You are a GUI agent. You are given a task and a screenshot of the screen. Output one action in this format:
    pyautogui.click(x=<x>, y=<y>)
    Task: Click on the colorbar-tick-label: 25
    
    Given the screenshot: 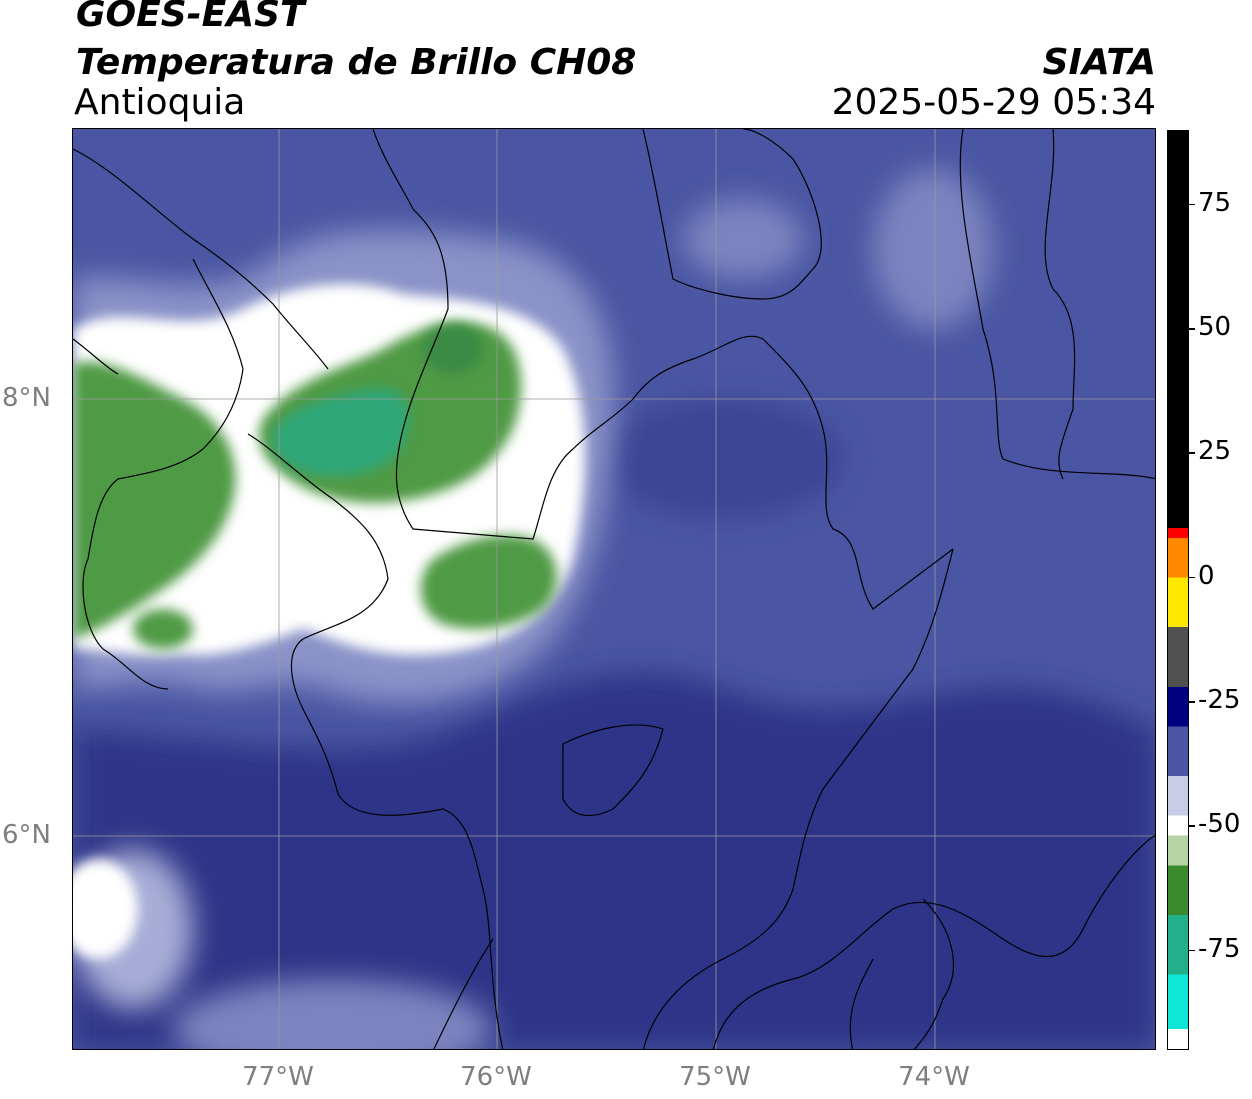 What is the action you would take?
    pyautogui.click(x=1215, y=451)
    